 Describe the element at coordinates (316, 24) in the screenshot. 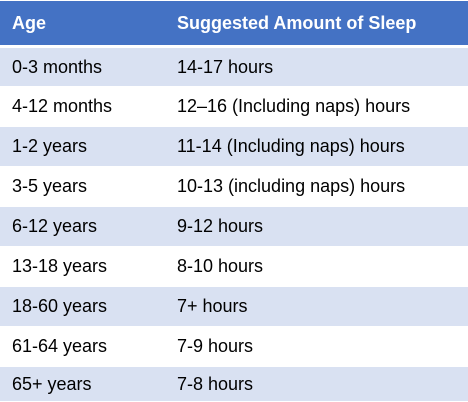

I see `header-suggested-amount: Suggested Amount of Sleep` at that location.